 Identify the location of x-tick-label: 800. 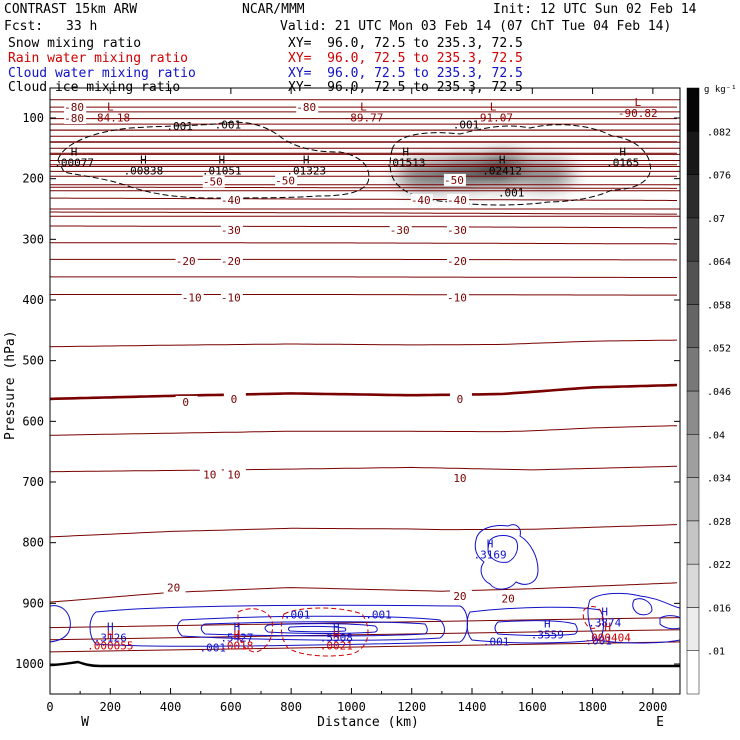
(291, 707).